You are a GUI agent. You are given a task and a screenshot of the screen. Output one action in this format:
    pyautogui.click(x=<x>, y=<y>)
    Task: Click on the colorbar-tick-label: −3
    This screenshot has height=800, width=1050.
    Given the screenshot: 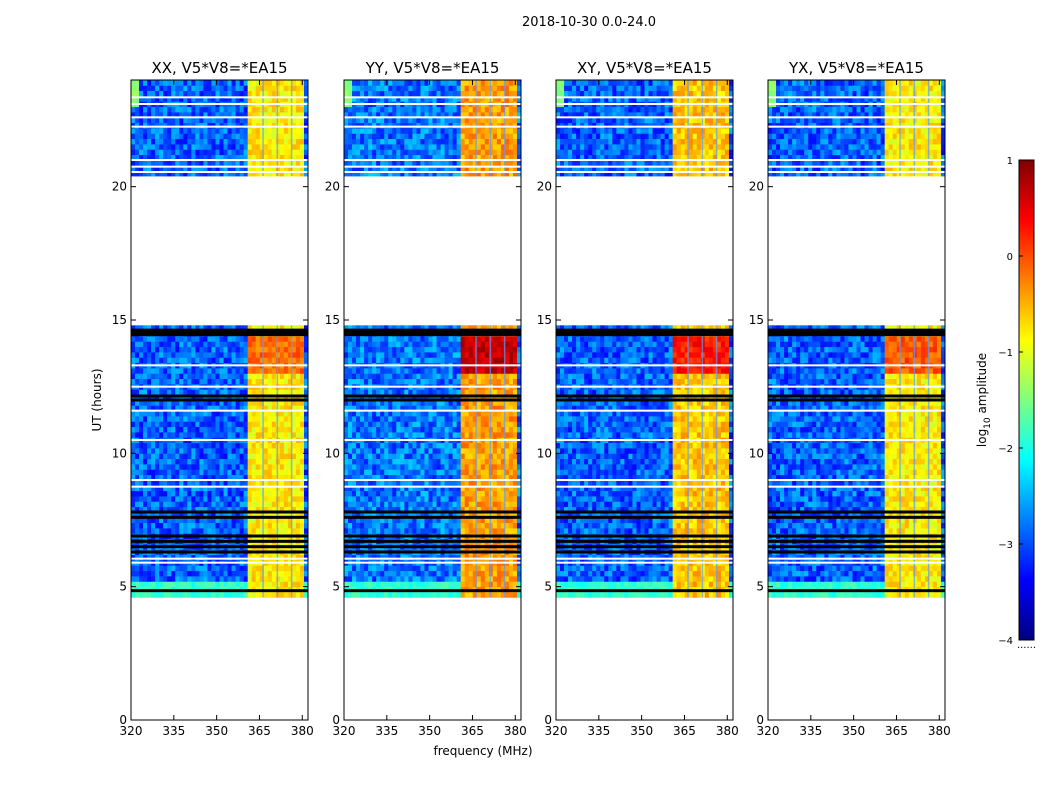 What is the action you would take?
    pyautogui.click(x=1005, y=545)
    